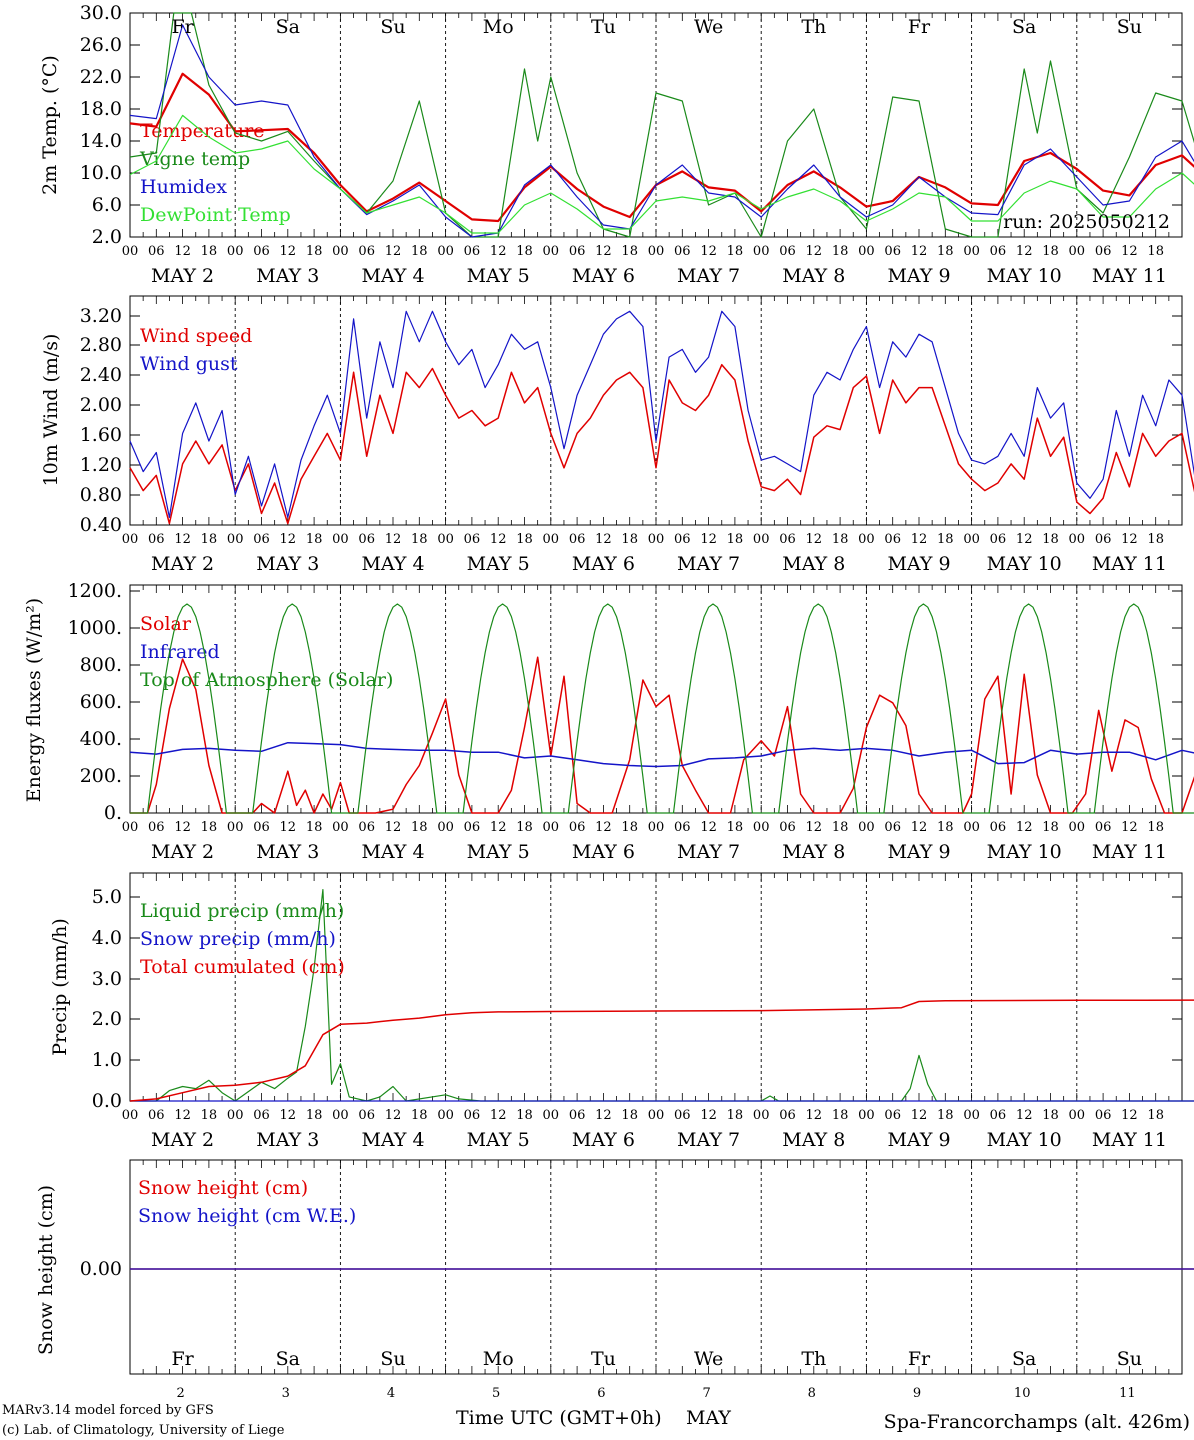 Image resolution: width=1194 pixels, height=1440 pixels. What do you see at coordinates (101, 465) in the screenshot?
I see `y-tick-label: 1.20` at bounding box center [101, 465].